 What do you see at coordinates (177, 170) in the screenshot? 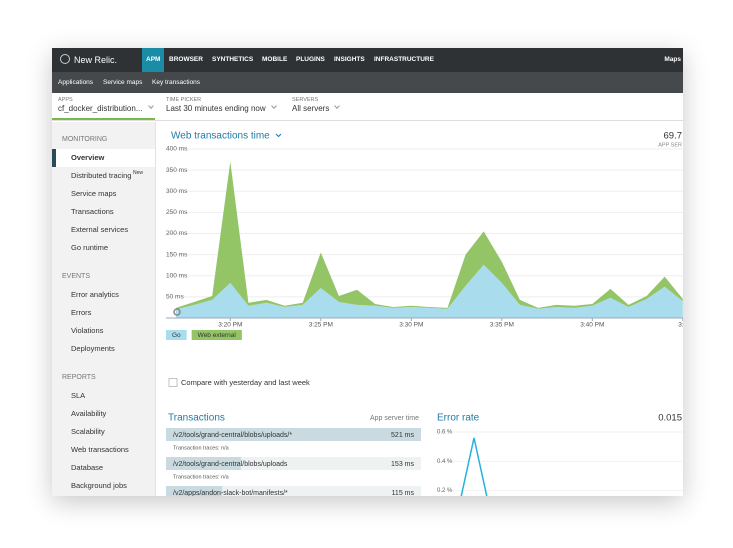
I see `y-tick-label: 350 ms` at bounding box center [177, 170].